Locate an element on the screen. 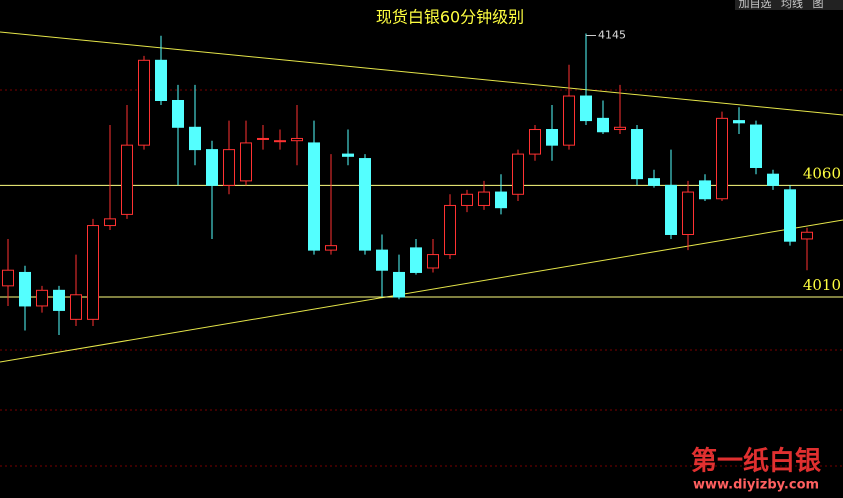  toolbar is located at coordinates (789, 5).